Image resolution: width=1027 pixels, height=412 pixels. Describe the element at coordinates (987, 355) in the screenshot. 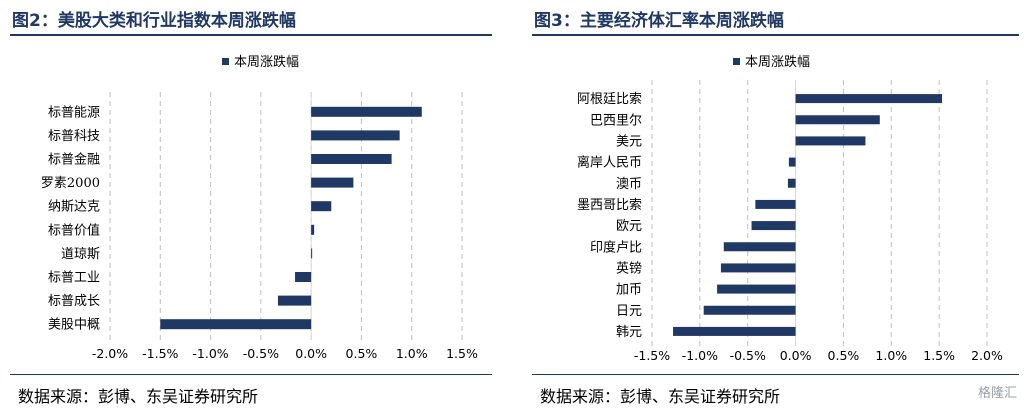

I see `x-tick-label: 2.0%` at that location.